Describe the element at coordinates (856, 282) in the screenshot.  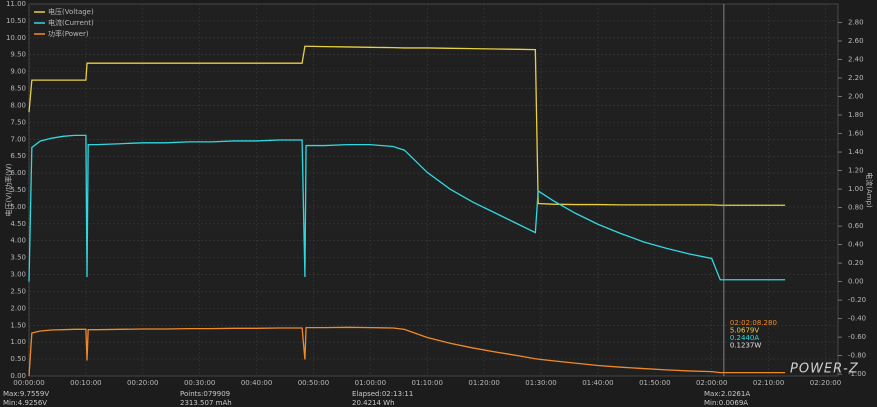
I see `y2-tick-label: 0.00` at that location.